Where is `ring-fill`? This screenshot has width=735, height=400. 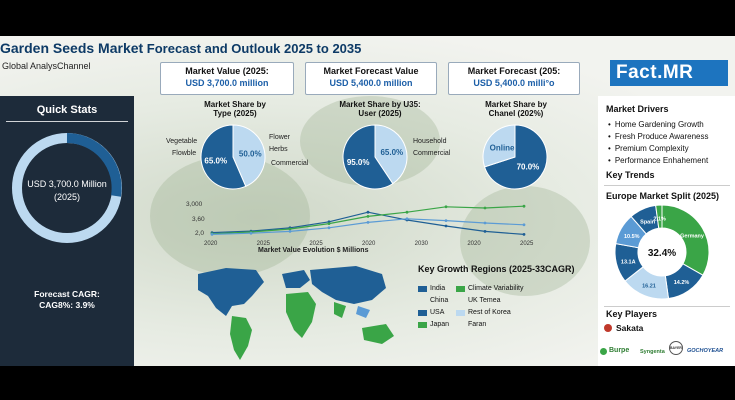 ring-fill is located at coordinates (94, 165).